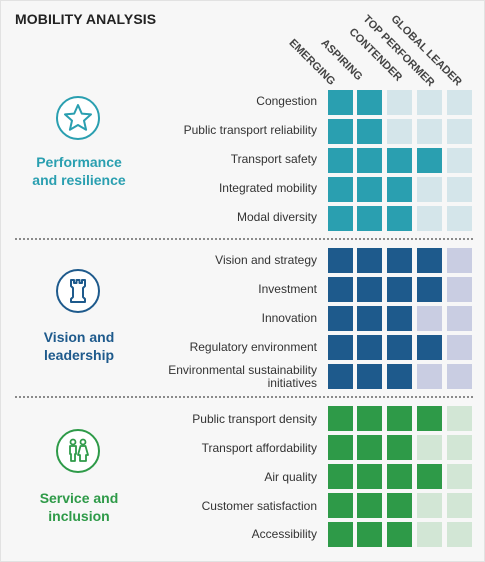 The height and width of the screenshot is (562, 485). I want to click on category-label-service: Service and inclusion, so click(79, 507).